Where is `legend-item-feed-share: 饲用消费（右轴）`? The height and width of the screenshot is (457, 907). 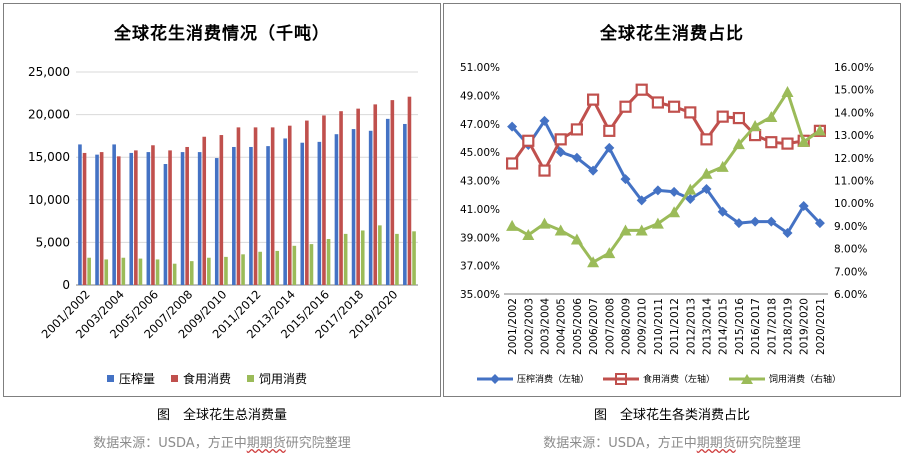
legend-item-feed-share: 饲用消费（右轴） is located at coordinates (785, 378).